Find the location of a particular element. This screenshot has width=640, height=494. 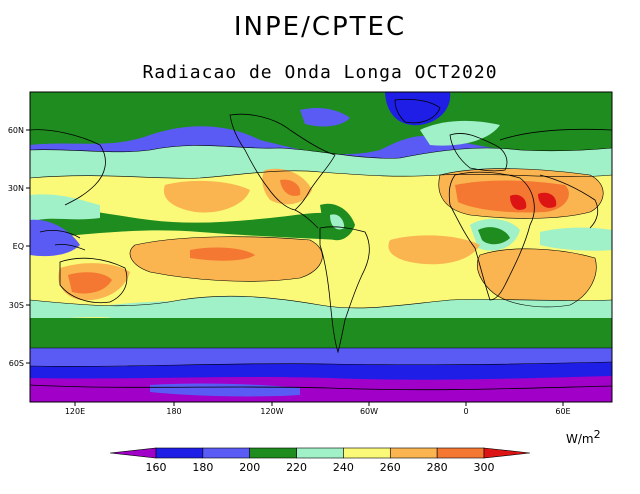

region-s-atlantic is located at coordinates (434, 250).